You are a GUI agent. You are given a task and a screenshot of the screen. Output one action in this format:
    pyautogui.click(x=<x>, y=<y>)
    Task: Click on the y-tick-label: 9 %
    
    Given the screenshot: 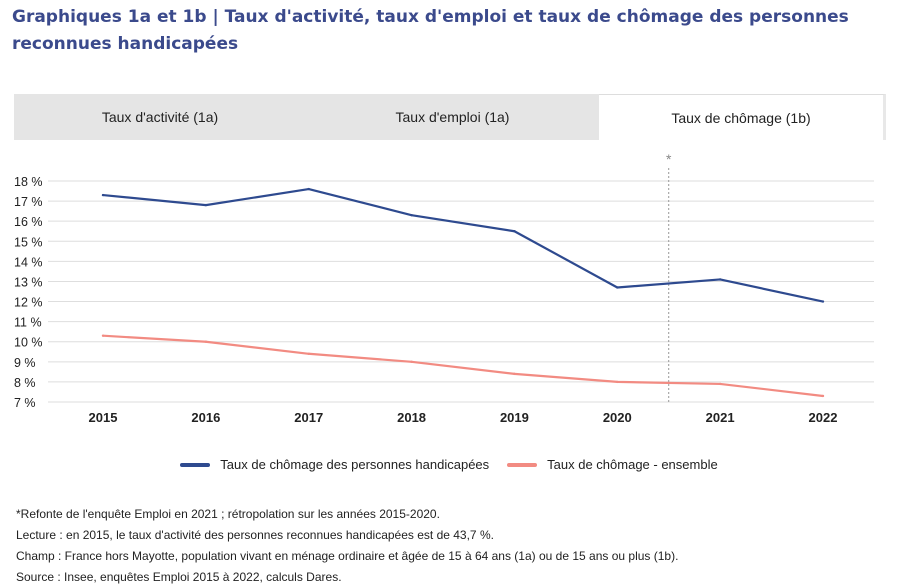 What is the action you would take?
    pyautogui.click(x=25, y=363)
    